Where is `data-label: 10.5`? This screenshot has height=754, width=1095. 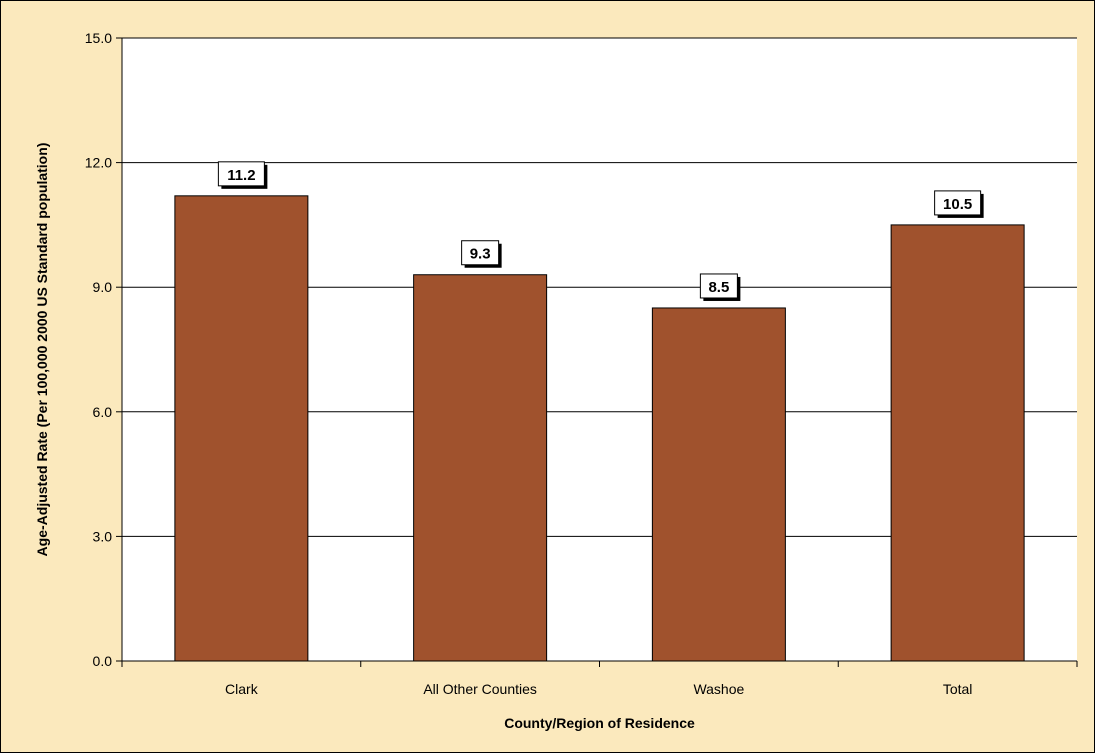 data-label: 10.5 is located at coordinates (957, 204).